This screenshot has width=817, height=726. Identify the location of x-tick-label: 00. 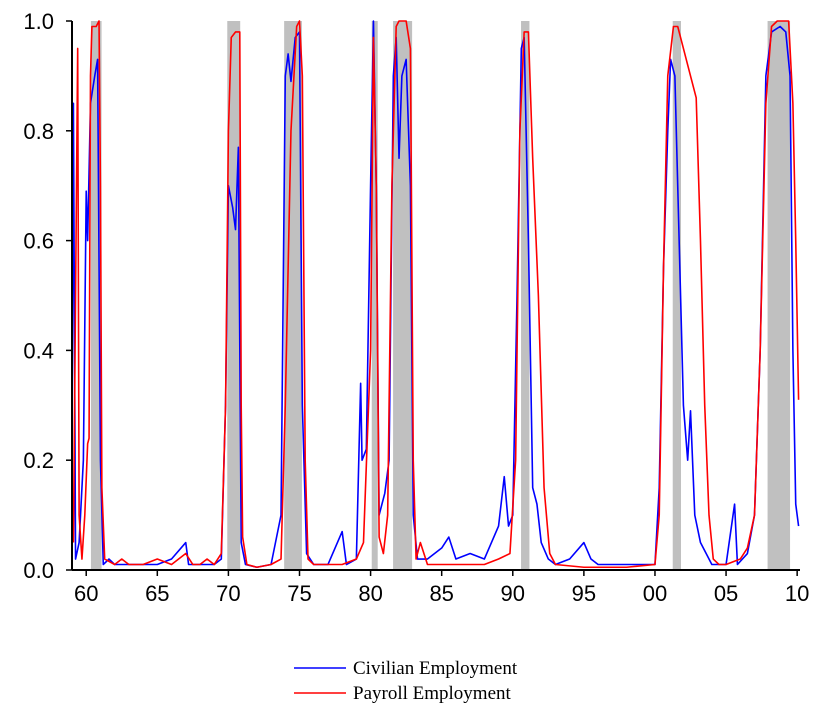
(655, 593).